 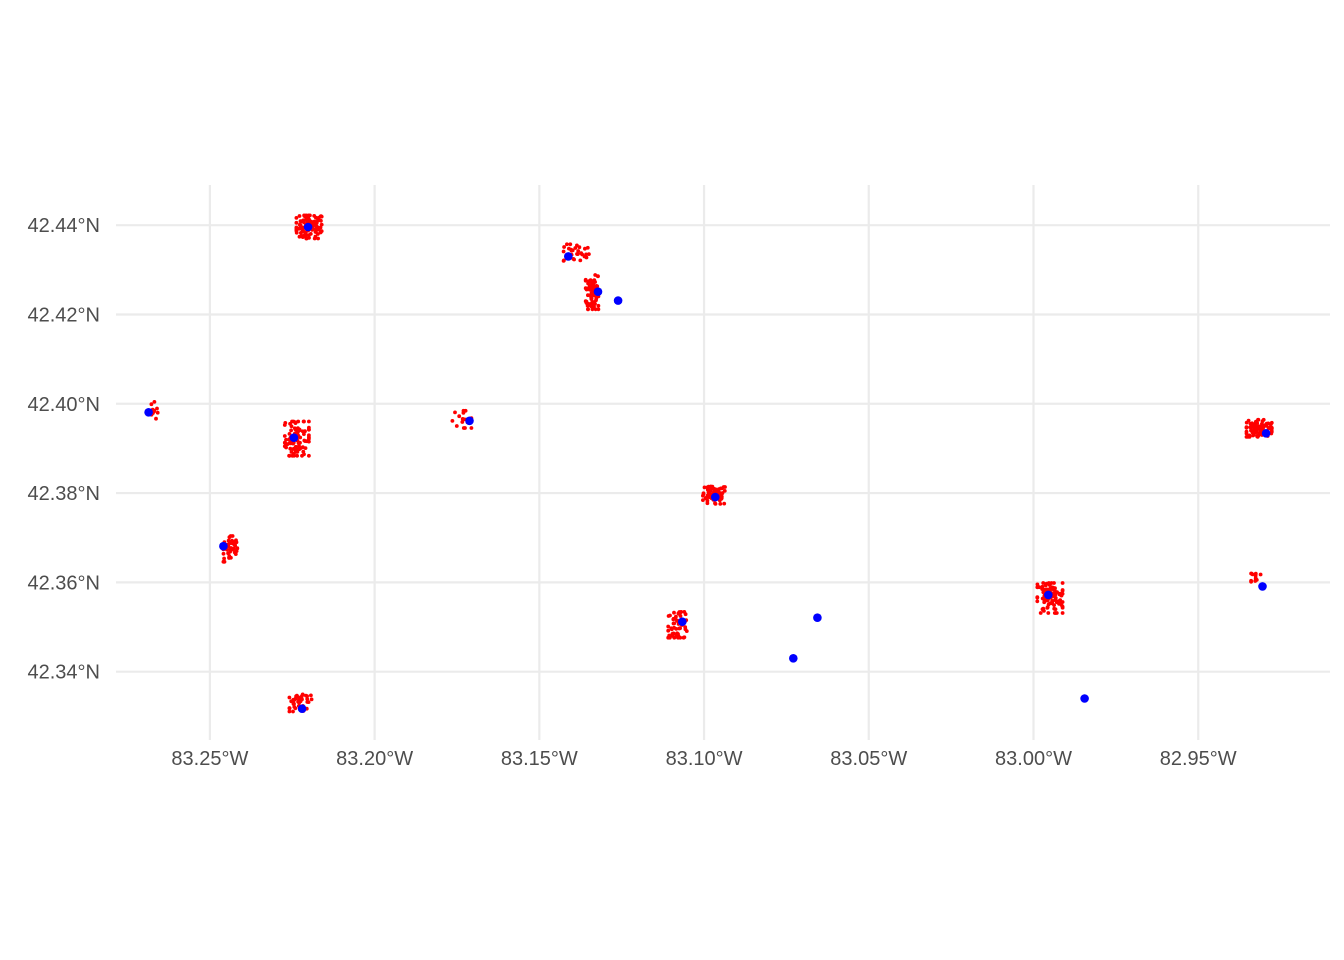 What do you see at coordinates (64, 673) in the screenshot?
I see `y-tick-label: 42.34°N` at bounding box center [64, 673].